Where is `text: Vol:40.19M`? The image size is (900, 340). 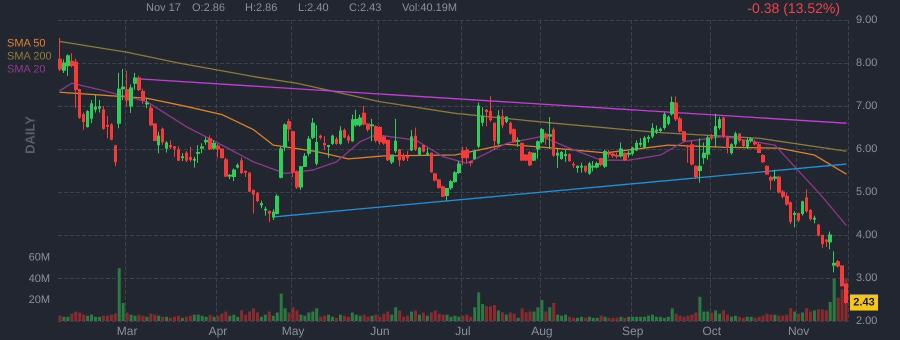 text: Vol:40.19M is located at coordinates (430, 8).